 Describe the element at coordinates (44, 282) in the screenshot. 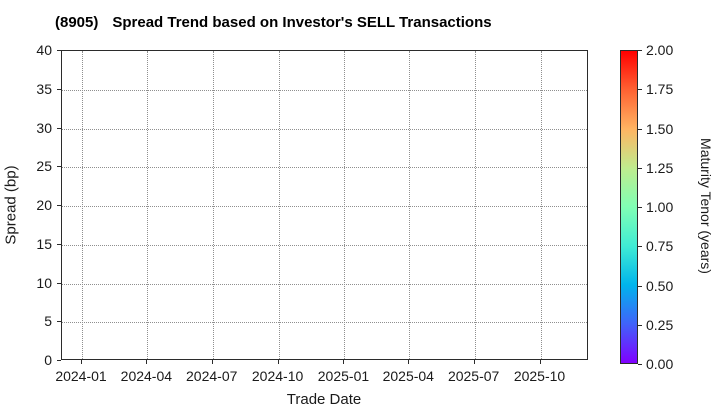

I see `y-tick-label: 10` at that location.